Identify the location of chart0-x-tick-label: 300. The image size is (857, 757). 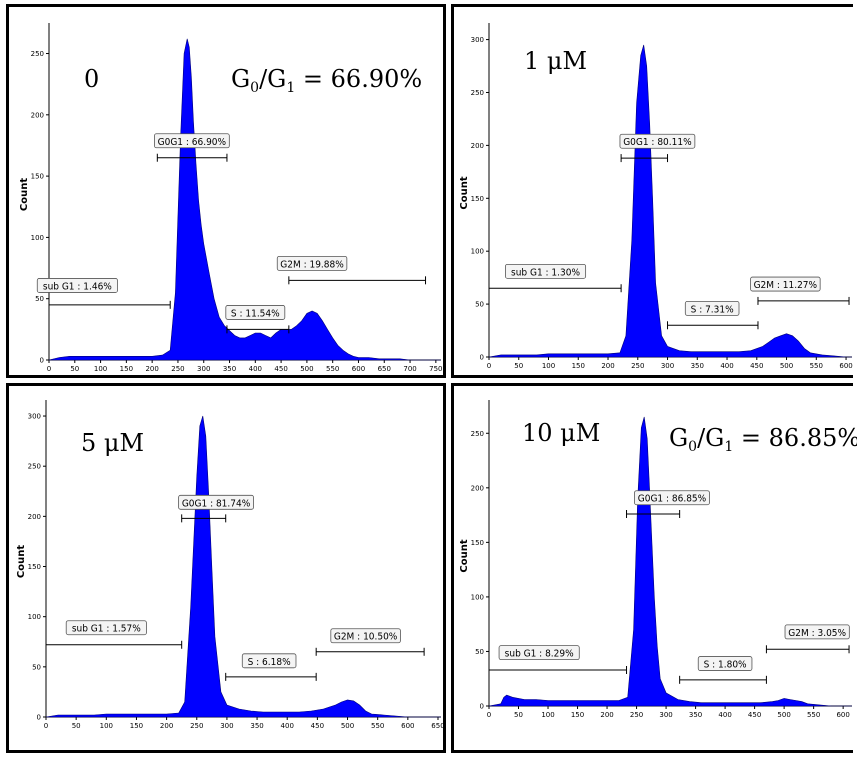
(203, 369).